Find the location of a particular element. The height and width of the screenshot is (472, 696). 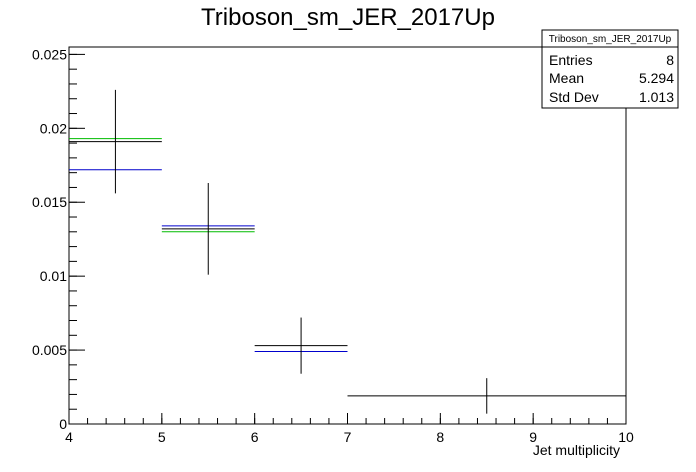

x-tick-label: 5 is located at coordinates (162, 437).